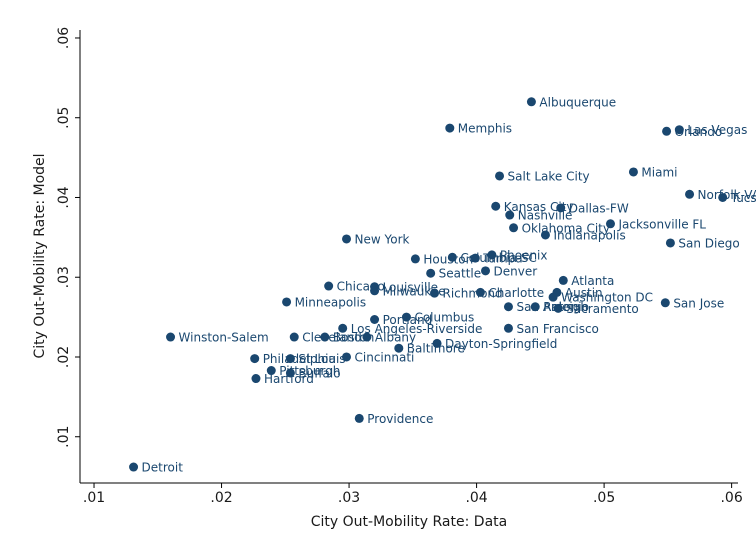 The image size is (756, 550). I want to click on point-label: Dallas-FW, so click(599, 208).